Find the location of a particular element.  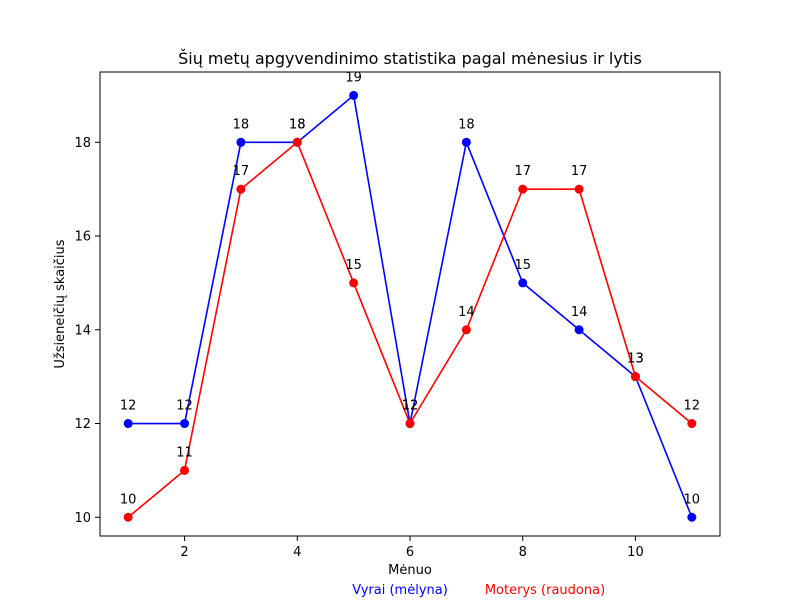

x-axis: 2 4 6 8 10 is located at coordinates (412, 548).